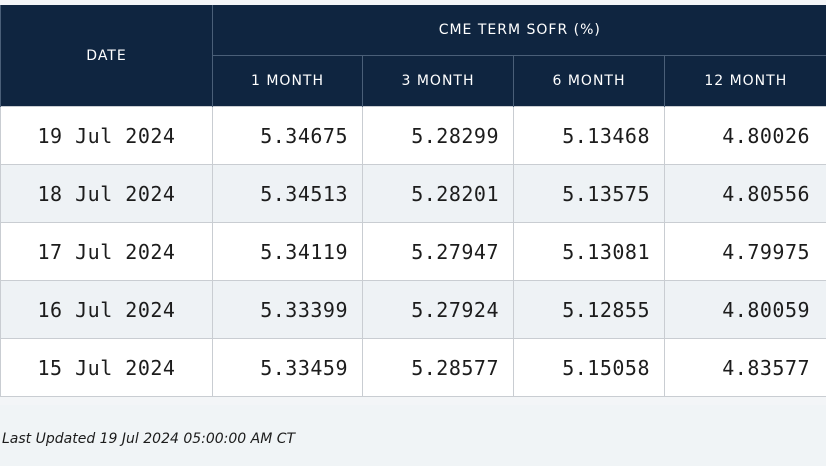  What do you see at coordinates (413, 435) in the screenshot?
I see `table-footer: Last Updated 19 Jul 2024 05:00:00 AM CT` at bounding box center [413, 435].